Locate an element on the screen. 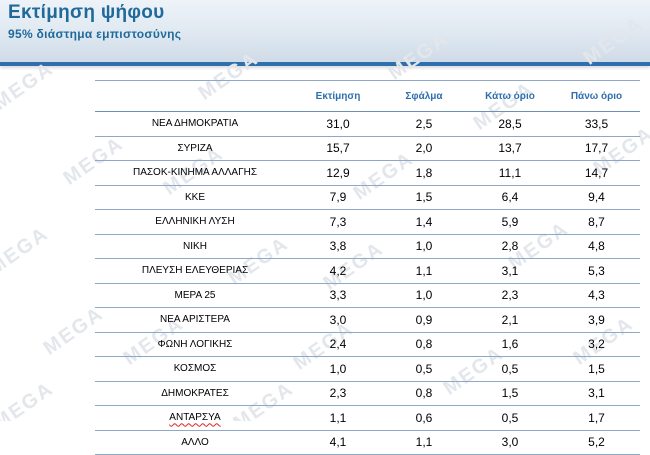 The image size is (650, 455). party-name: ΦΩΝΗ ΛΟΓΙΚΗΣ is located at coordinates (195, 344).